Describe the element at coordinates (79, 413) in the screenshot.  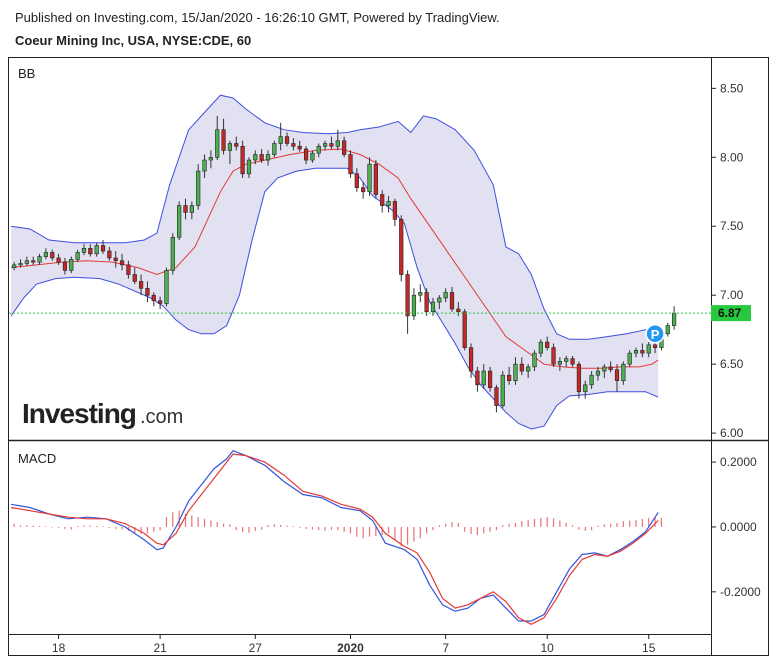
I see `logo-wordmark: Investing` at that location.